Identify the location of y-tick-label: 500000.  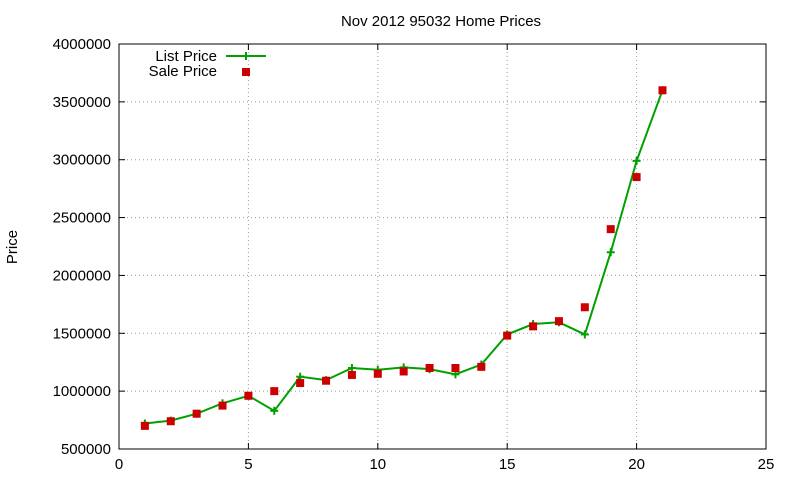
(86, 449).